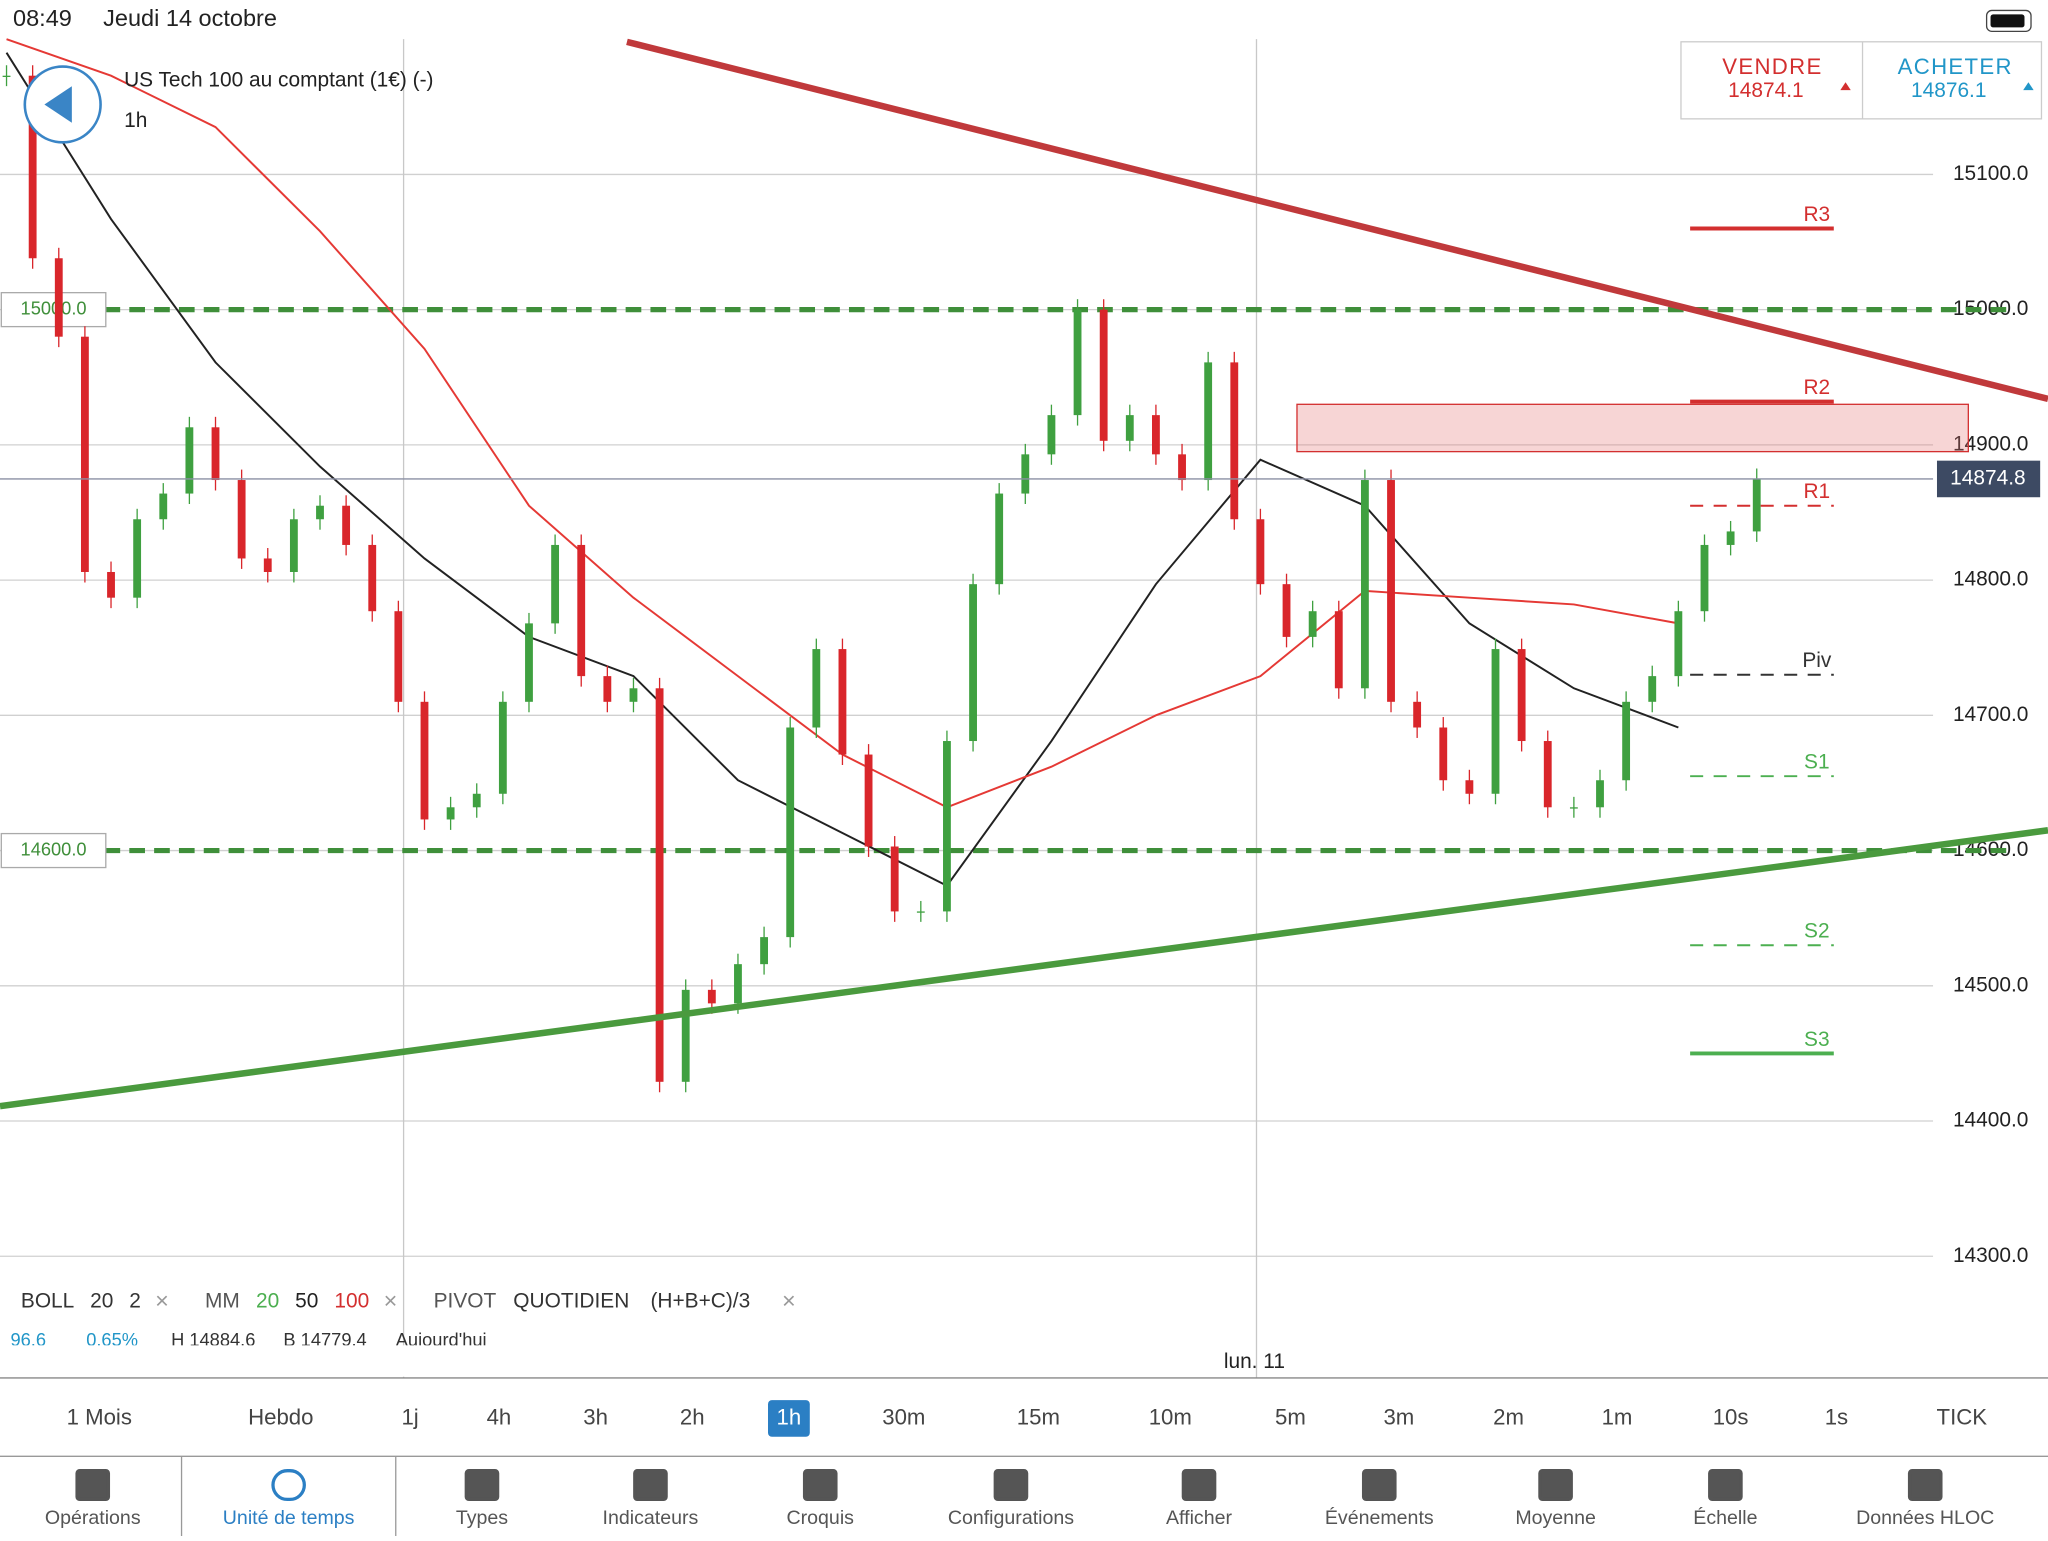 This screenshot has height=1541, width=2048. I want to click on toolbar-item: Opérations, so click(93, 1518).